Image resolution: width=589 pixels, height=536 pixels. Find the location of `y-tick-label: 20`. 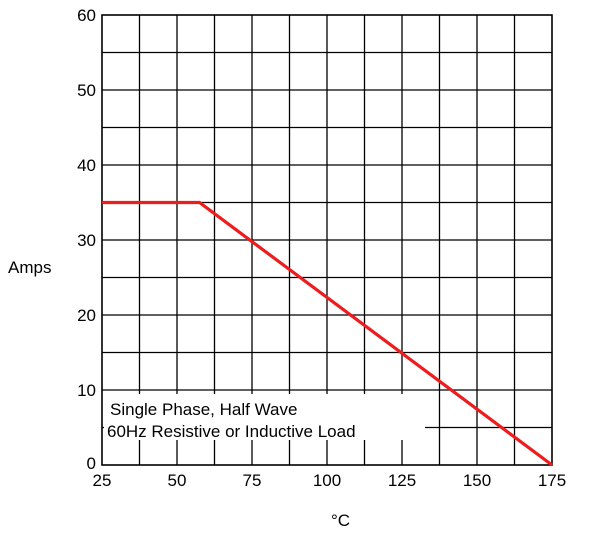

y-tick-label: 20 is located at coordinates (86, 315).